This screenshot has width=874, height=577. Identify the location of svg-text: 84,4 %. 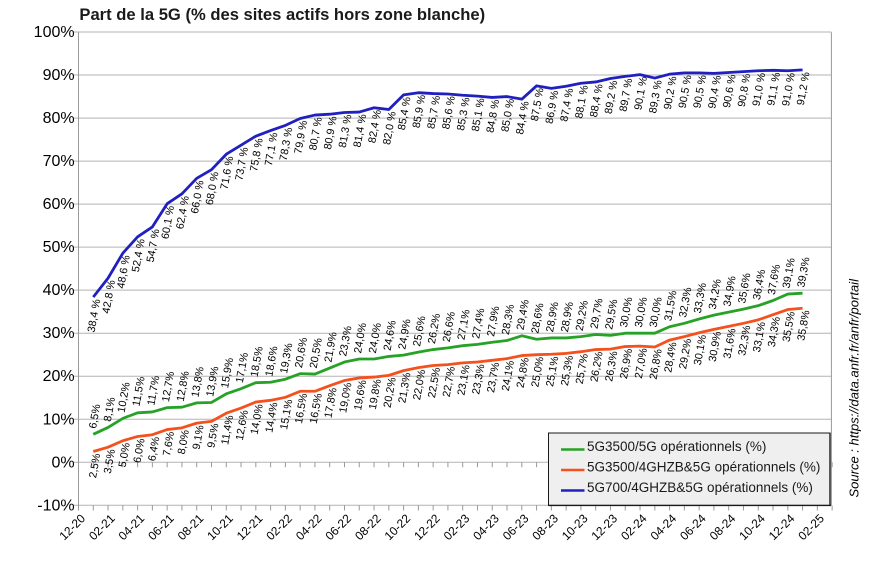
(523, 118).